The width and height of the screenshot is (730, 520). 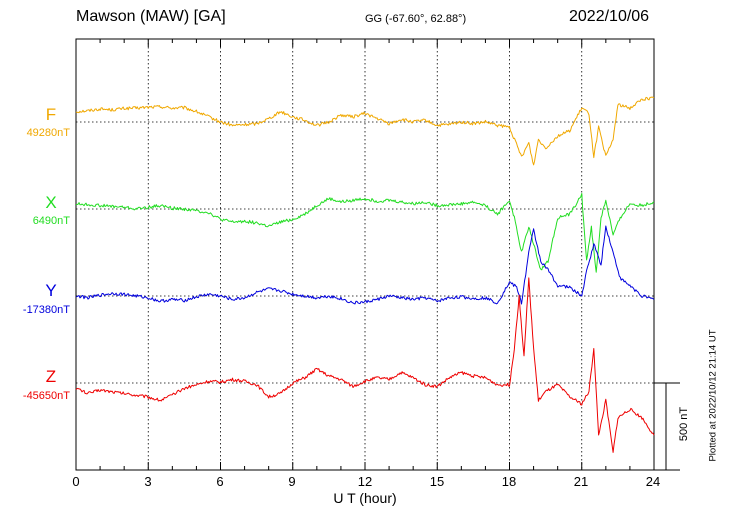 I want to click on component-label-z: Z, so click(x=51, y=376).